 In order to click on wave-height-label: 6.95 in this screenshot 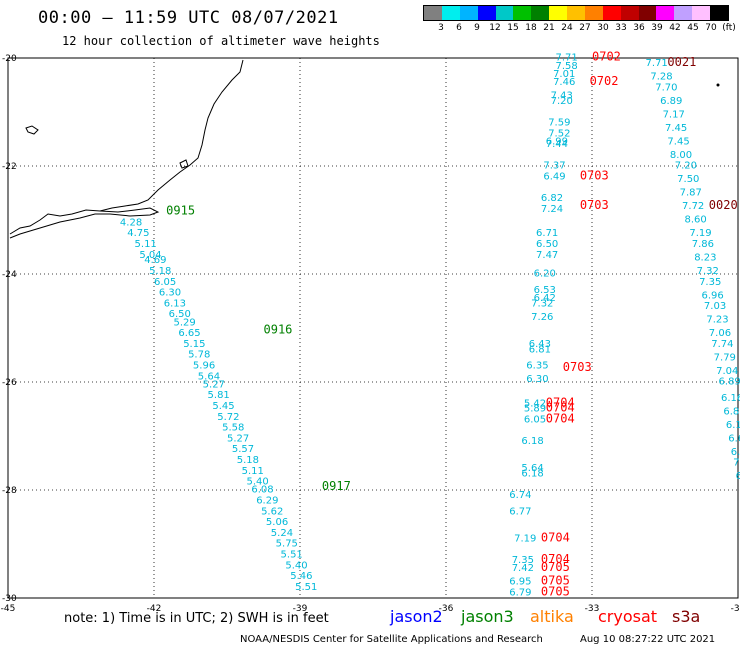, I will do `click(520, 582)`.